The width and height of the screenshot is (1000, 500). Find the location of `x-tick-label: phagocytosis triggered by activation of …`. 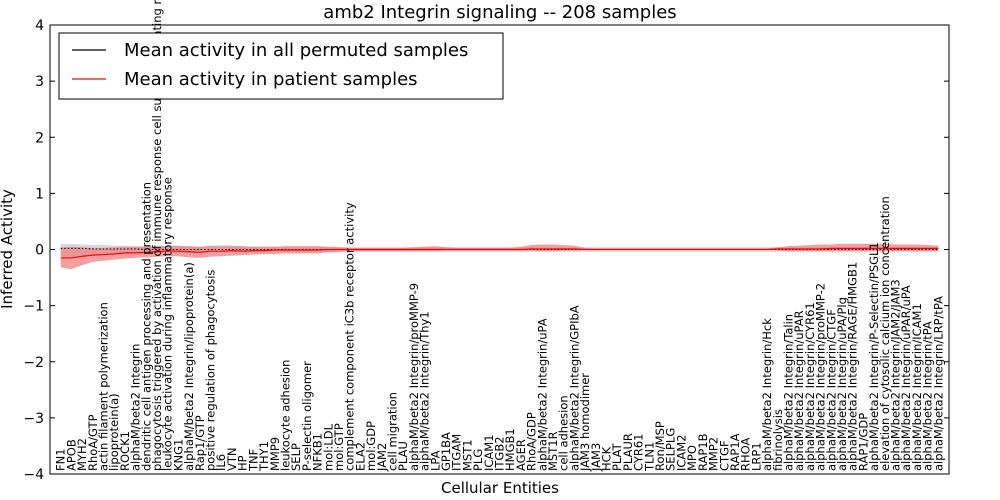

x-tick-label: phagocytosis triggered by activation of … is located at coordinates (157, 235).